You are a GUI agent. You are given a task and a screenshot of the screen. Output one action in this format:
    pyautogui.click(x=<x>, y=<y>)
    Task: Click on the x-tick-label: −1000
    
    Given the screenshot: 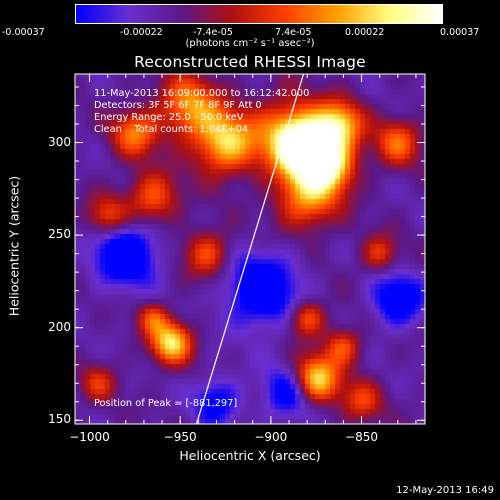 What is the action you would take?
    pyautogui.click(x=89, y=437)
    